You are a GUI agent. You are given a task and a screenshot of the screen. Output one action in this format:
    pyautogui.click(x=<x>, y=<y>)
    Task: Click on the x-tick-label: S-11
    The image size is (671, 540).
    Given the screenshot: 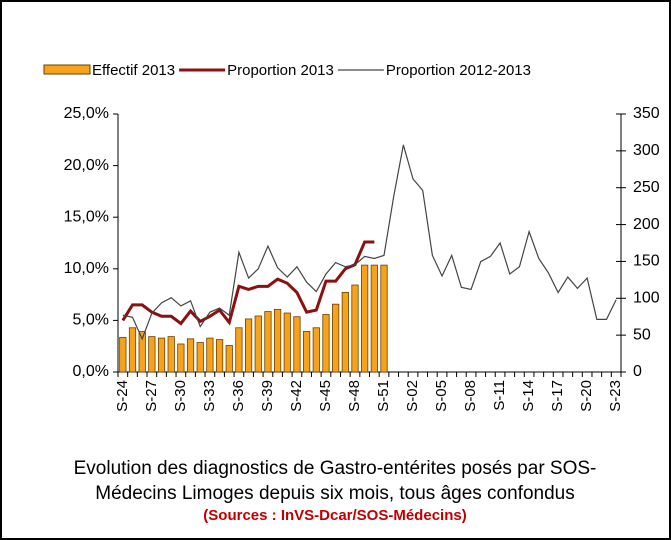 What is the action you would take?
    pyautogui.click(x=499, y=395)
    